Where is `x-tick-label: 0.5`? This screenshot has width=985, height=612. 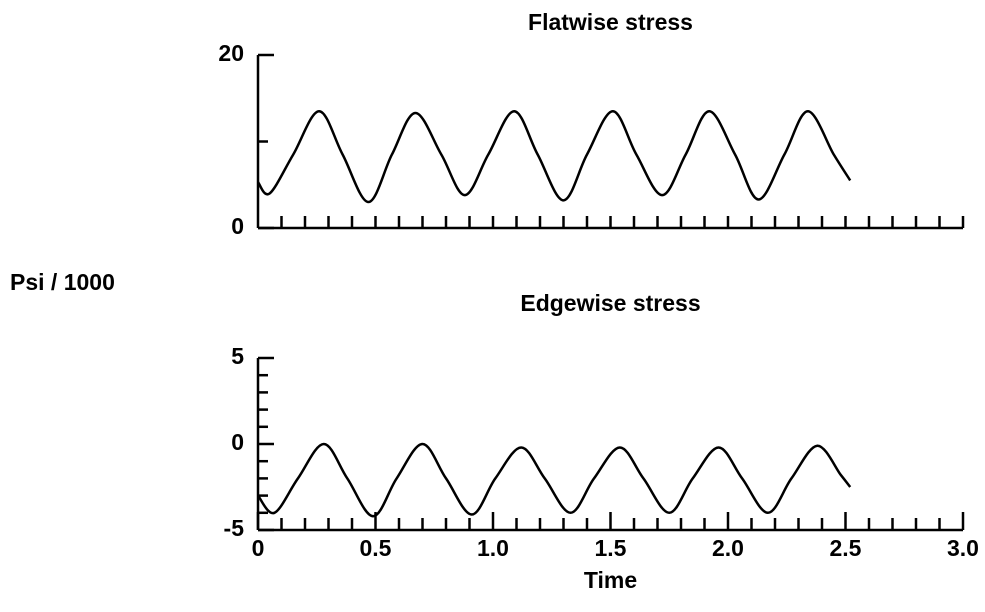
x-tick-label: 0.5 is located at coordinates (376, 548).